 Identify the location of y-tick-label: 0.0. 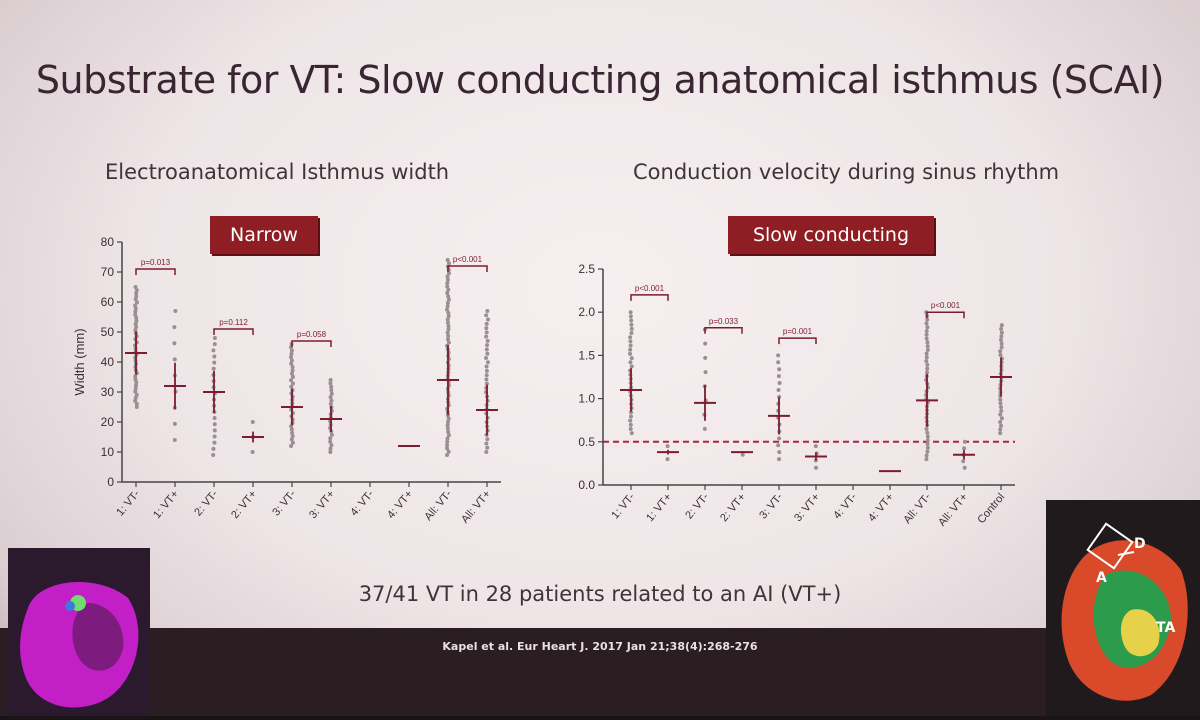
(586, 485).